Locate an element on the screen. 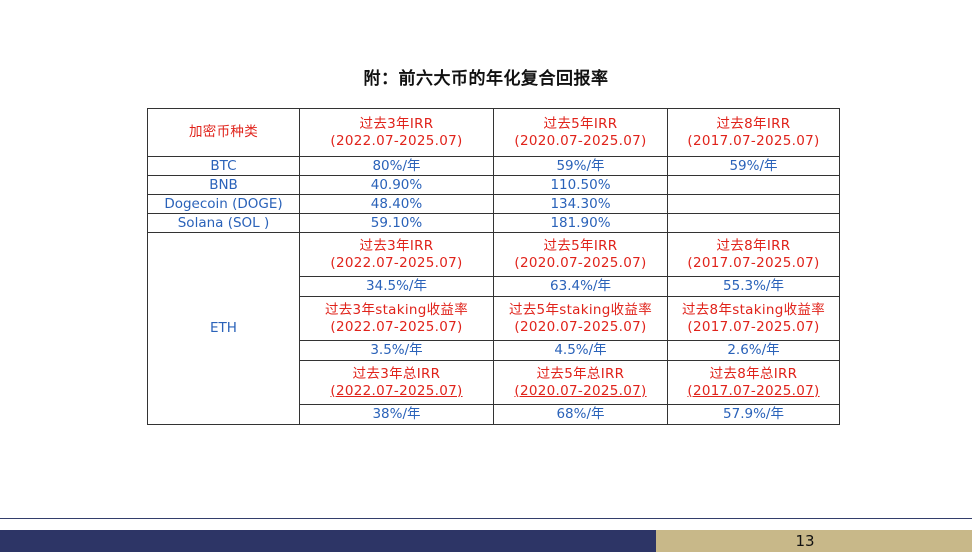 The image size is (972, 552). value-cell: 181.90% is located at coordinates (580, 223).